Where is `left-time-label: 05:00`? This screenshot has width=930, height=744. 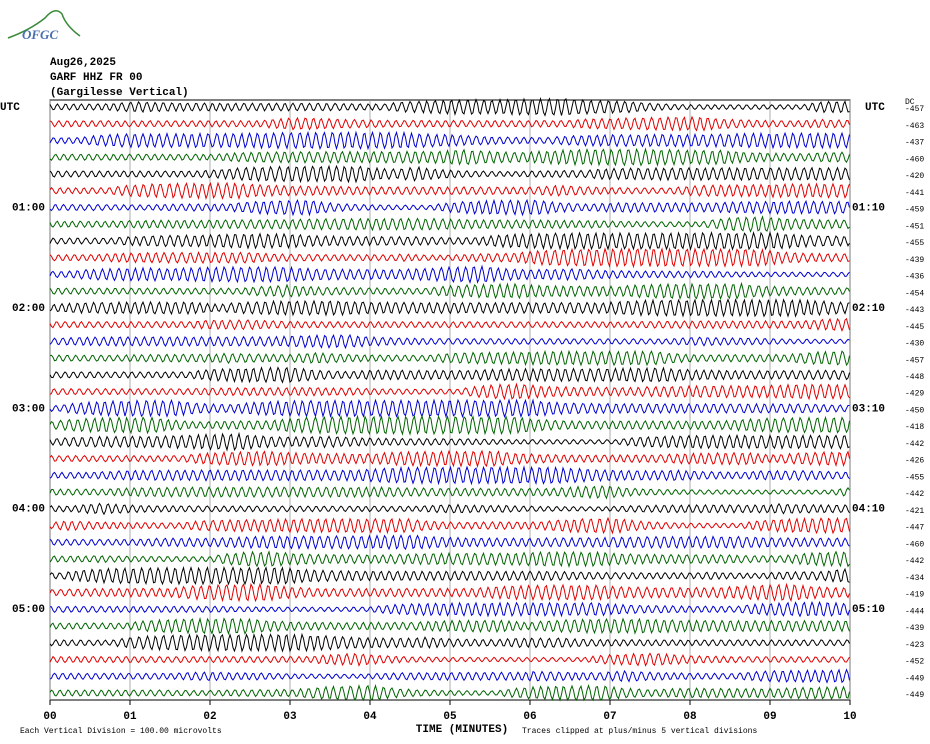
left-time-label: 05:00 is located at coordinates (28, 610).